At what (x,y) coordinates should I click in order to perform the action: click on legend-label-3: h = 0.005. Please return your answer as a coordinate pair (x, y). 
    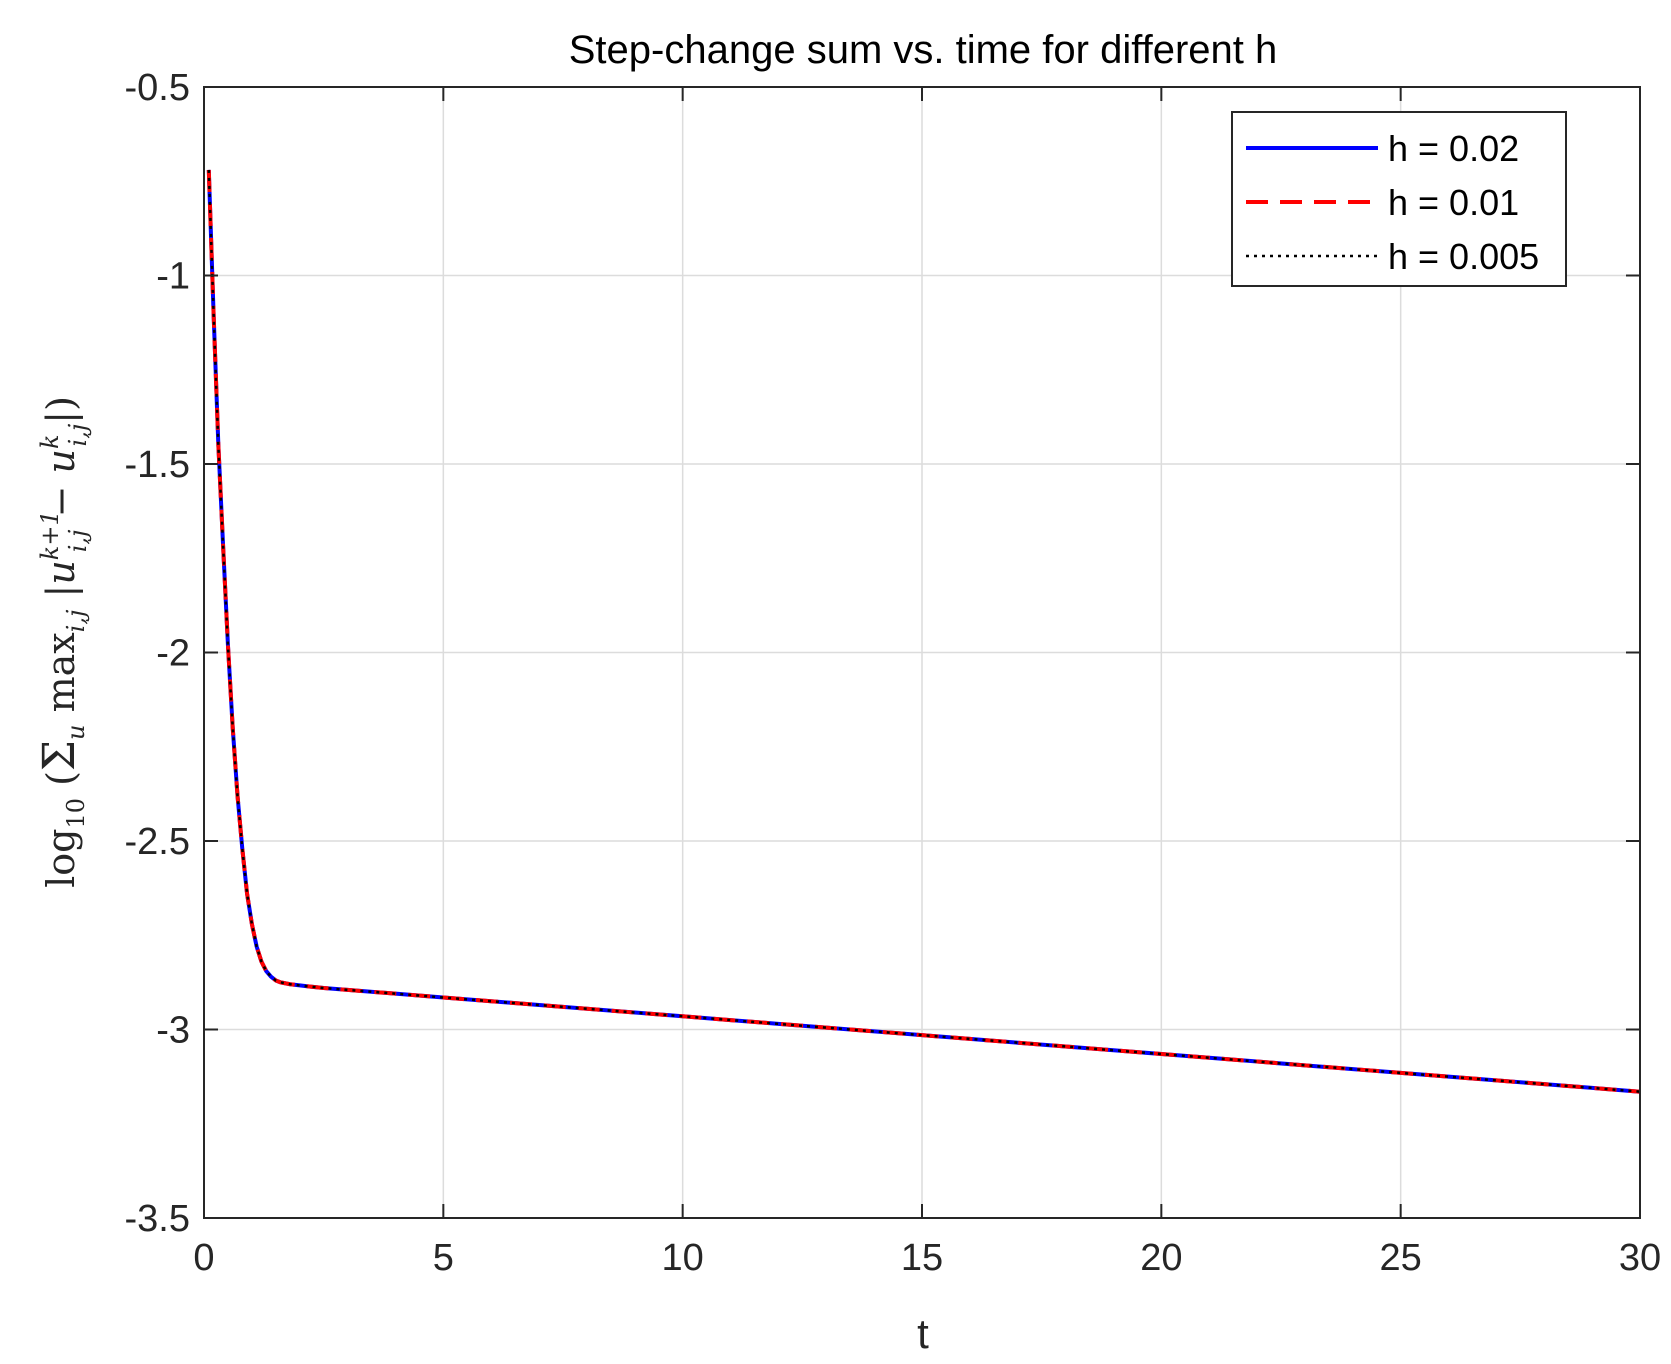
    Looking at the image, I should click on (1463, 256).